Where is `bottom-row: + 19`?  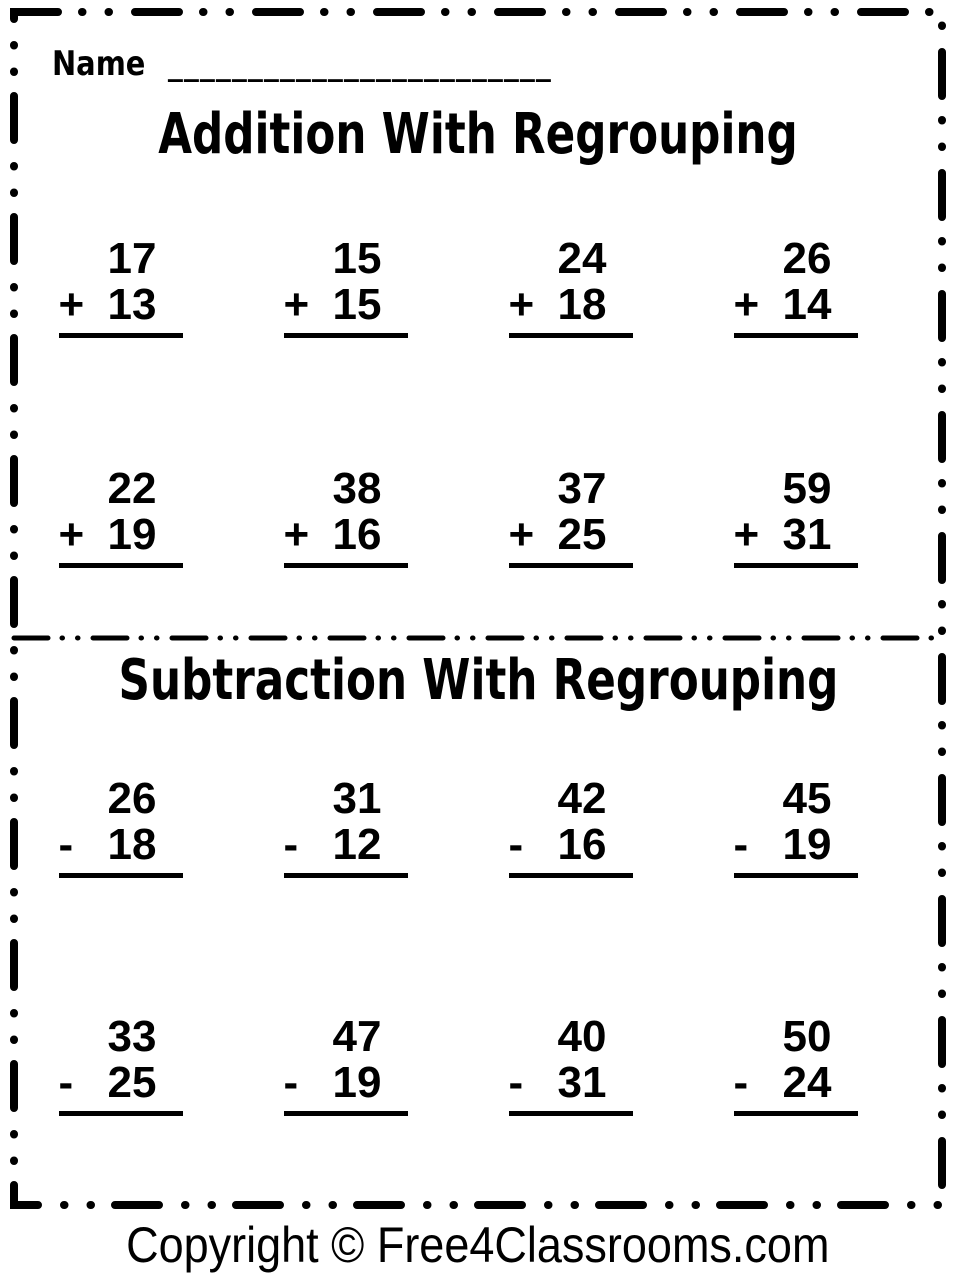
bottom-row: + 19 is located at coordinates (121, 535).